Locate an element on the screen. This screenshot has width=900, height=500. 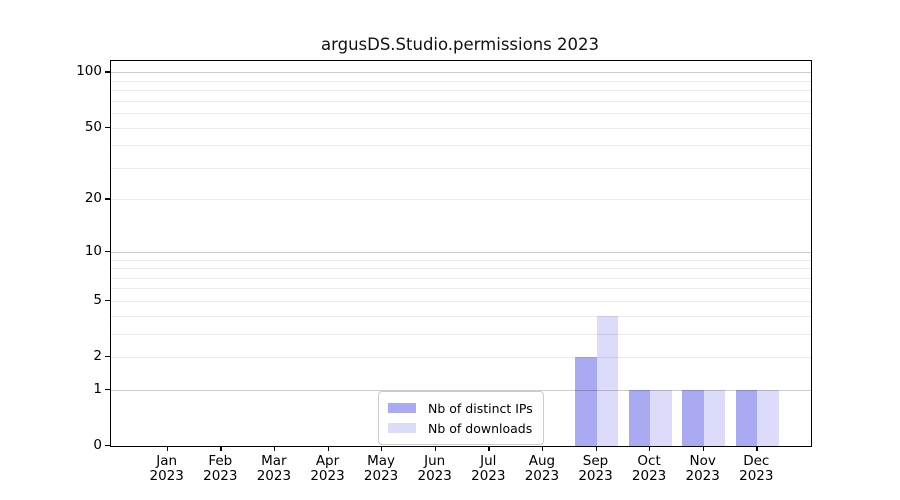
y-tick-label-2: 2 is located at coordinates (97, 356).